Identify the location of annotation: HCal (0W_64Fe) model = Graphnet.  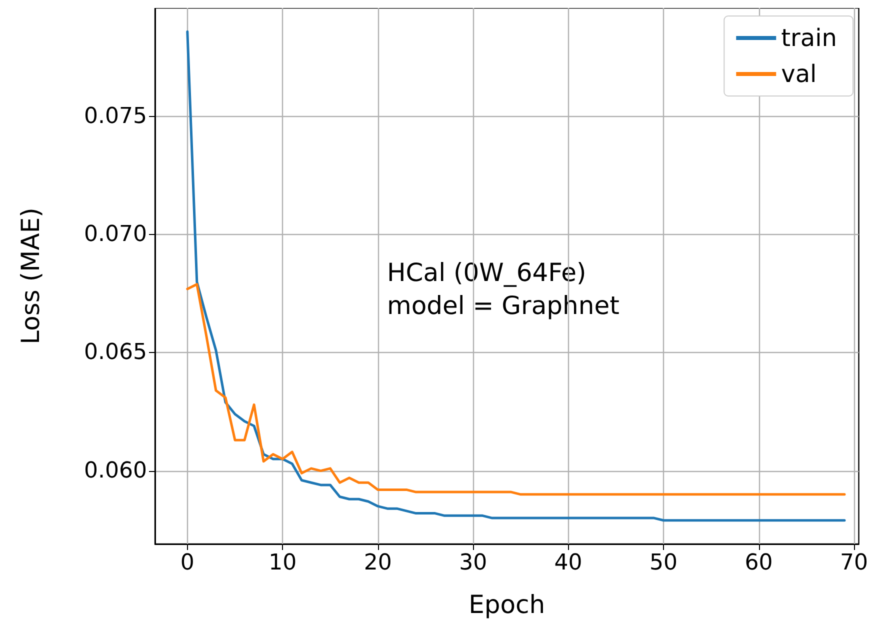
(503, 289).